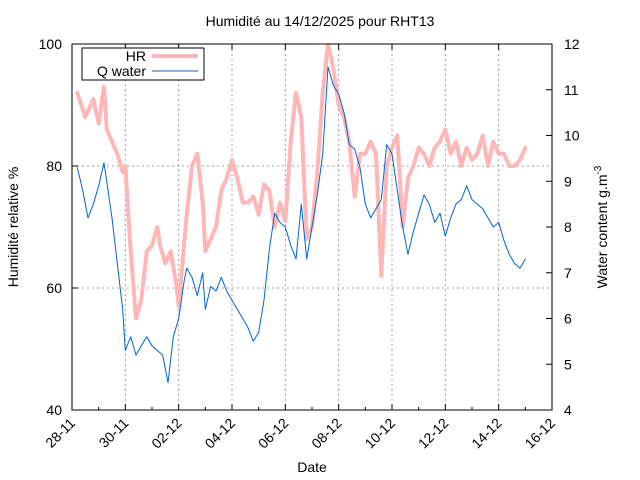 The image size is (640, 480). I want to click on y-tick-label-right: 8, so click(568, 227).